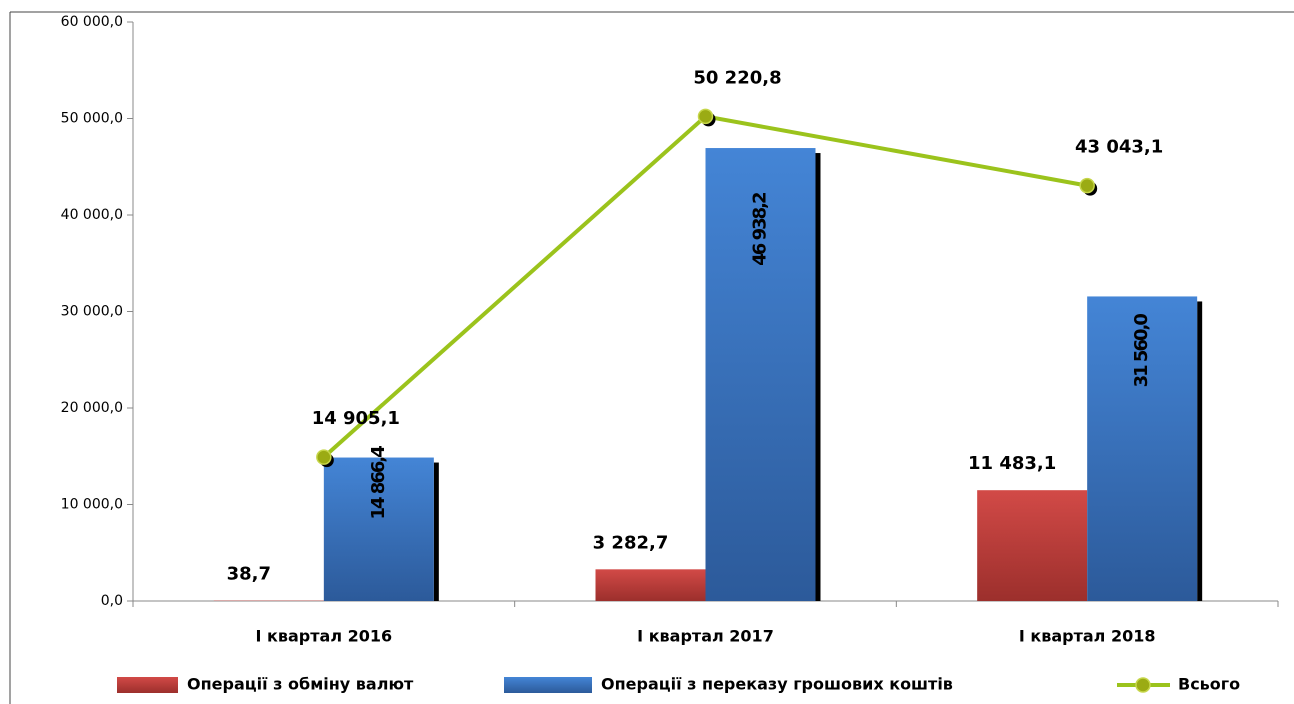 This screenshot has height=704, width=1294. I want to click on x-tick-label: І квартал 2018, so click(1087, 636).